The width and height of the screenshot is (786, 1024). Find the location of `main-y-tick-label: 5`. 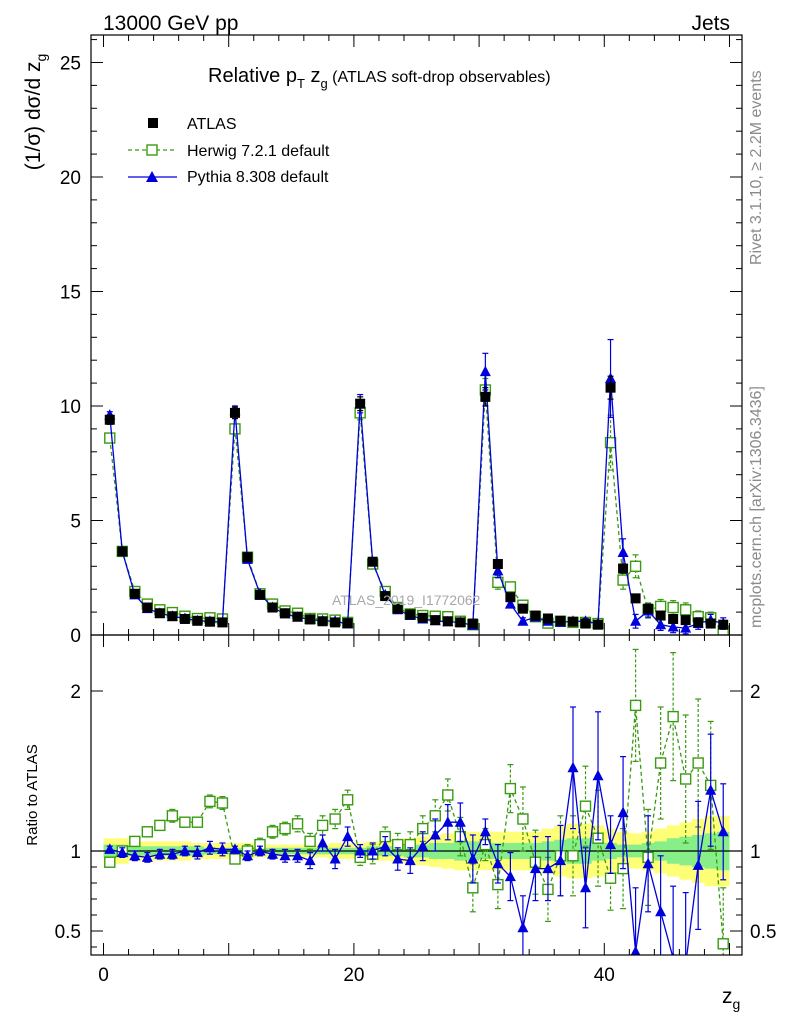

main-y-tick-label: 5 is located at coordinates (75, 521).